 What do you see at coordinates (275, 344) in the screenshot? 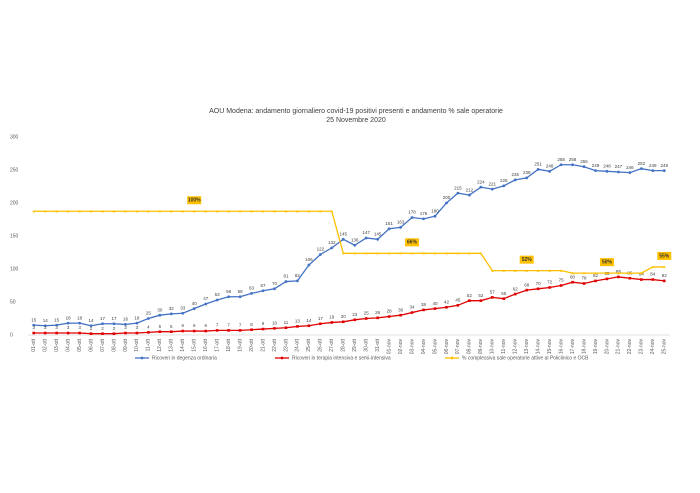
I see `x-tick-label: 22-ott` at bounding box center [275, 344].